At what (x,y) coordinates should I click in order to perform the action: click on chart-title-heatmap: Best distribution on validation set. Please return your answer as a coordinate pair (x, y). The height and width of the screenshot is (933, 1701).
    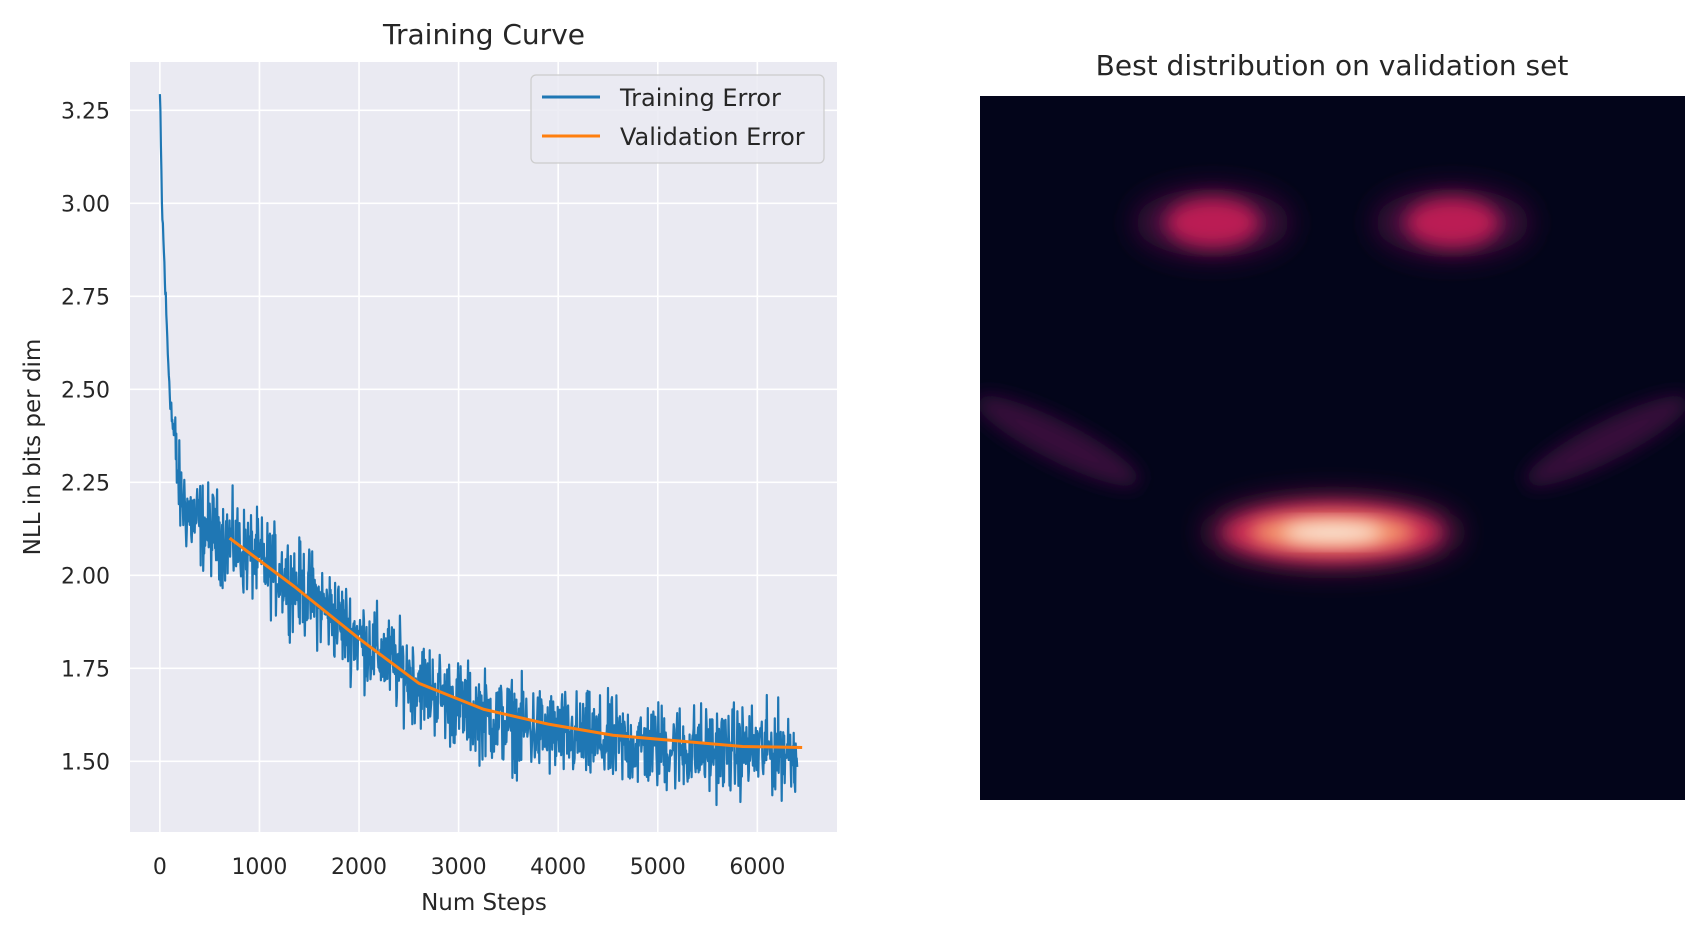
    Looking at the image, I should click on (1332, 65).